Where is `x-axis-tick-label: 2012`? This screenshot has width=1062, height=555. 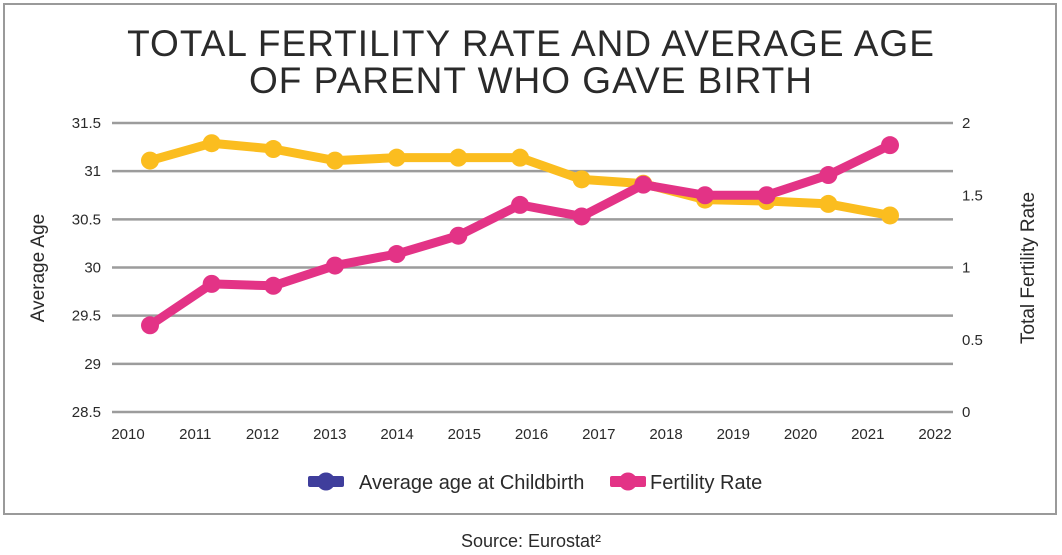 x-axis-tick-label: 2012 is located at coordinates (262, 434).